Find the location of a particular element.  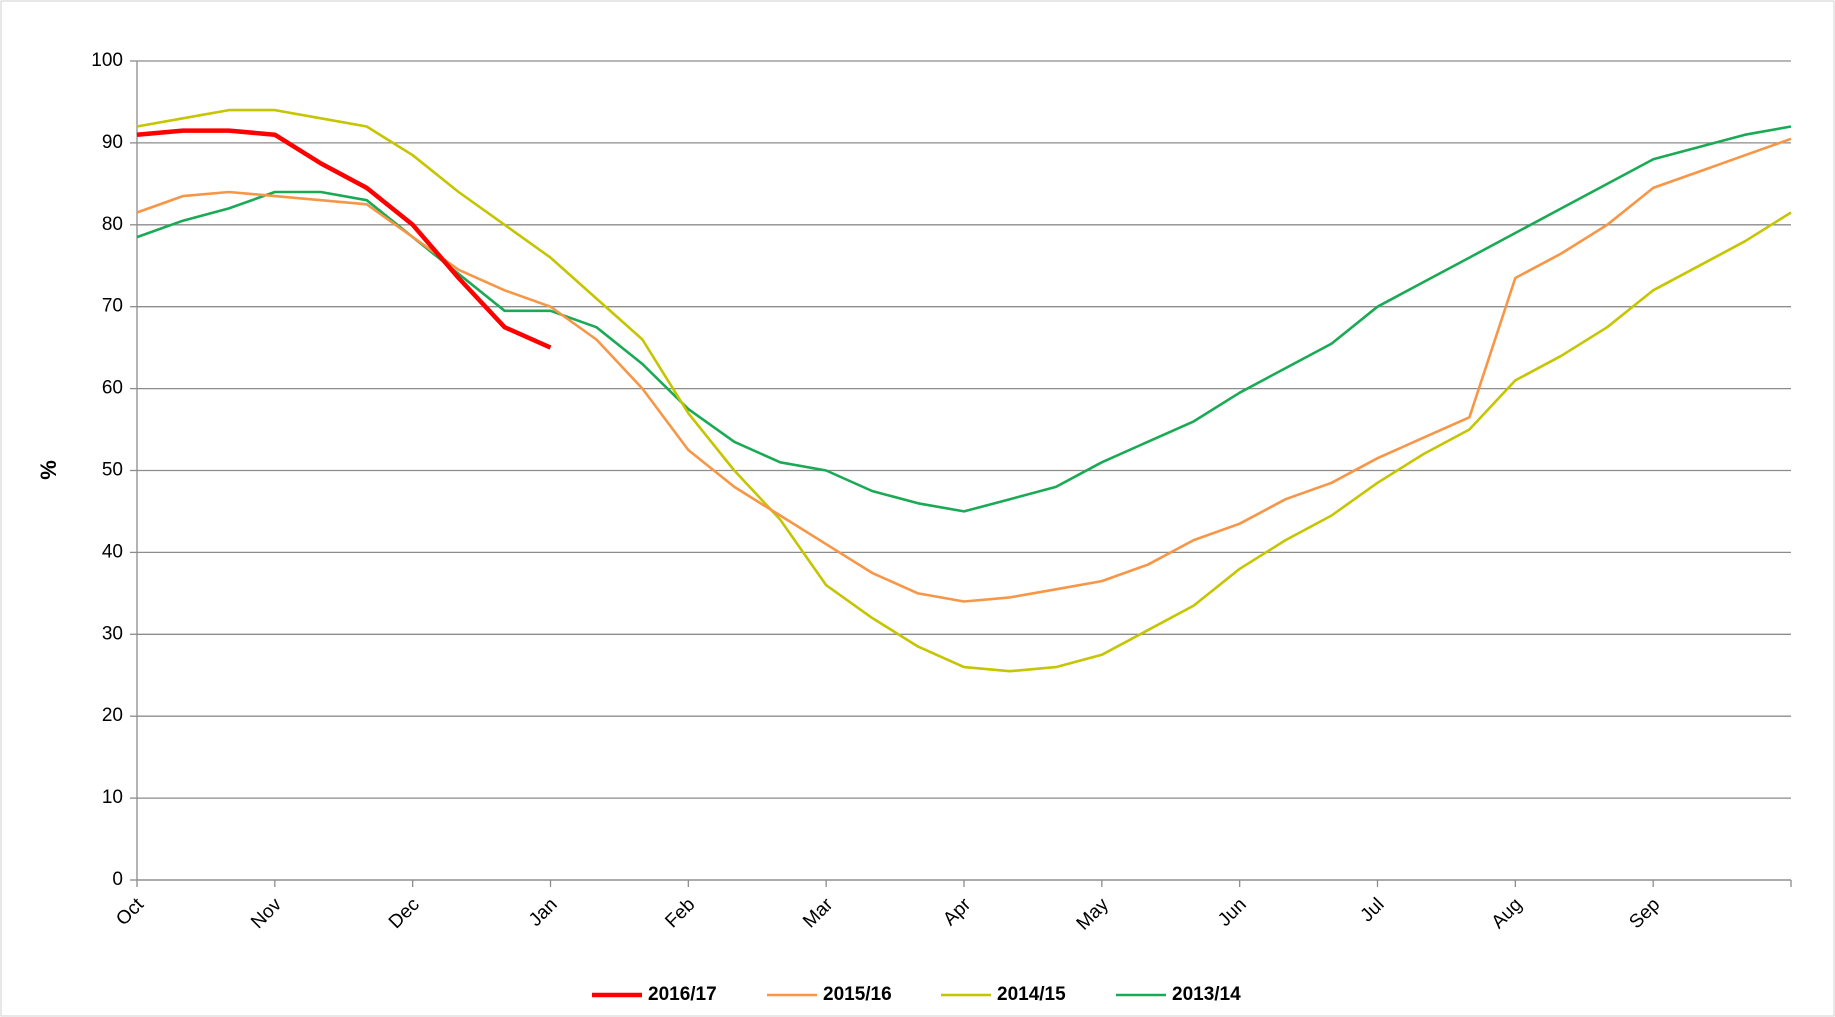

y-axis-label: % is located at coordinates (48, 470).